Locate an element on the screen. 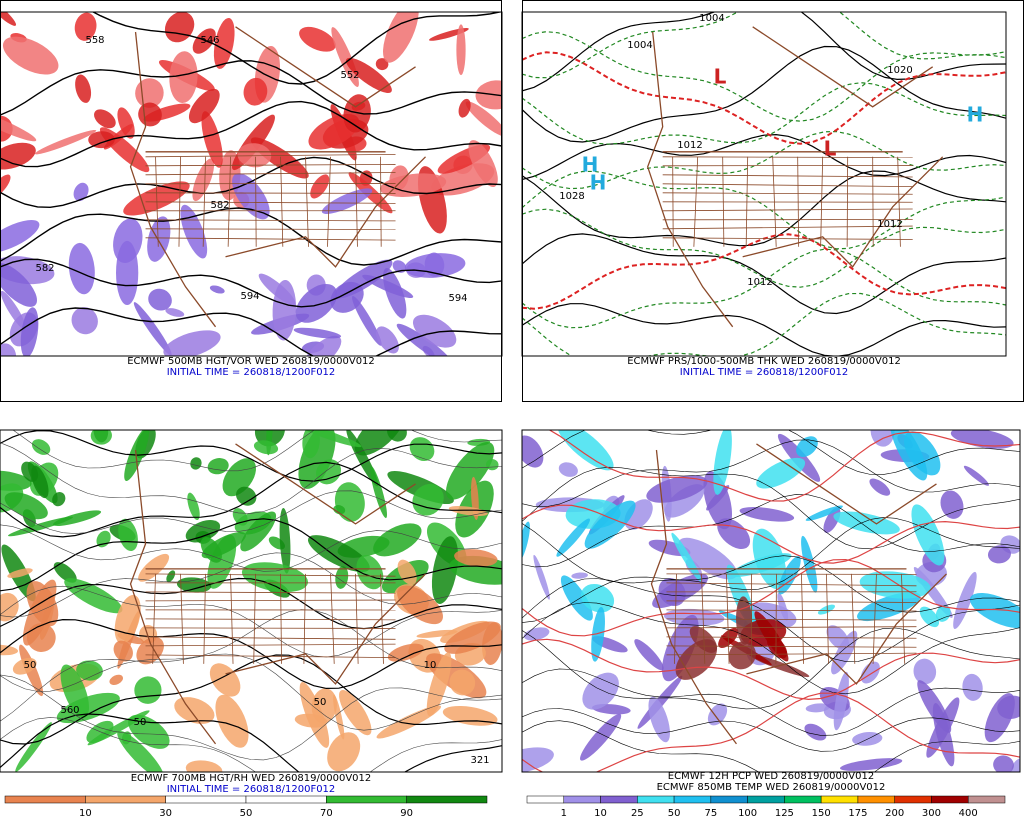  legend-label: 90 is located at coordinates (406, 813).